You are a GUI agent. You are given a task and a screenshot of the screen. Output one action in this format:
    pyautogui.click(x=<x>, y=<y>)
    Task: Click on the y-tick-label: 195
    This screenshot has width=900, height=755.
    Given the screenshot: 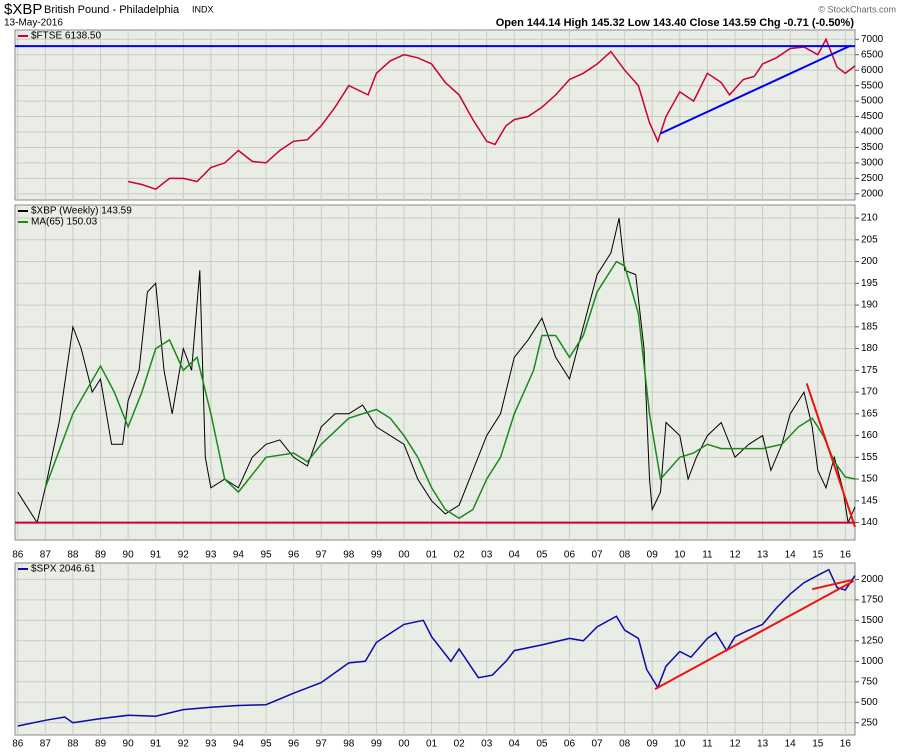 What is the action you would take?
    pyautogui.click(x=869, y=283)
    